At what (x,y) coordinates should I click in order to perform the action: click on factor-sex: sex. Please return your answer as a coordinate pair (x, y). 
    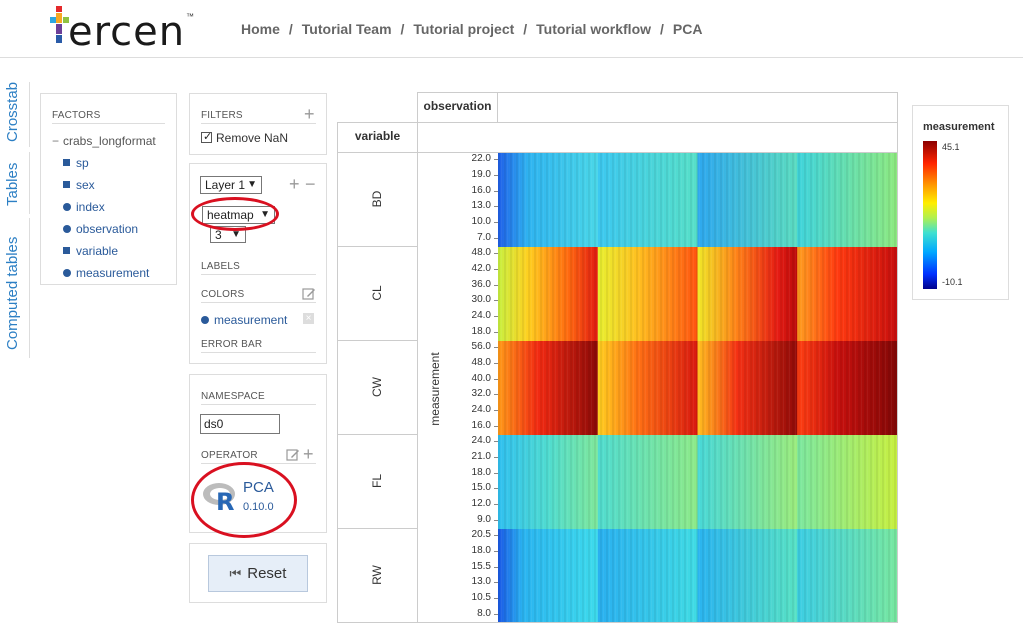
    Looking at the image, I should click on (79, 185).